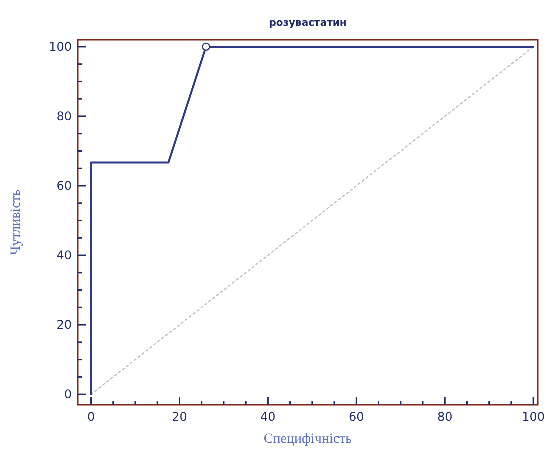 The width and height of the screenshot is (546, 453). What do you see at coordinates (64, 325) in the screenshot?
I see `y-tick-label: 20` at bounding box center [64, 325].